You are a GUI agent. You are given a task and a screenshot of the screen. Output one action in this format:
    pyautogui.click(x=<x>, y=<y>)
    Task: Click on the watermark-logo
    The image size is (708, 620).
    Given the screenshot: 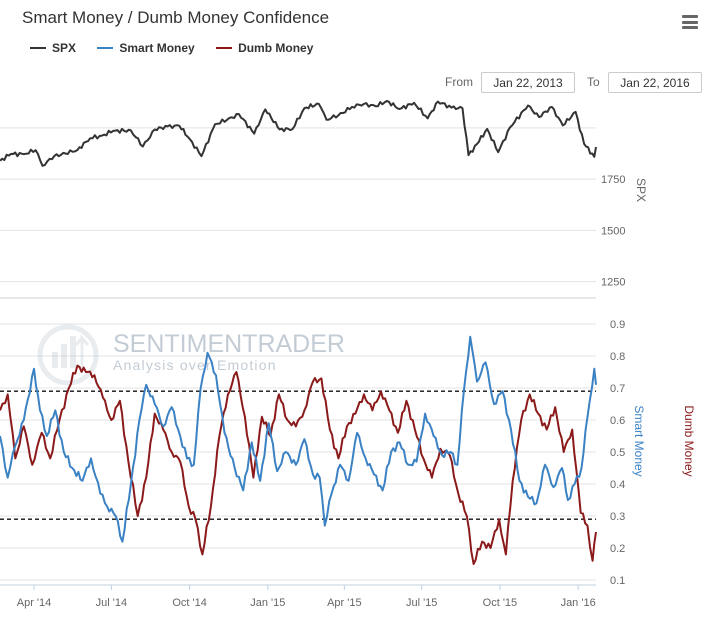 What is the action you would take?
    pyautogui.click(x=68, y=355)
    